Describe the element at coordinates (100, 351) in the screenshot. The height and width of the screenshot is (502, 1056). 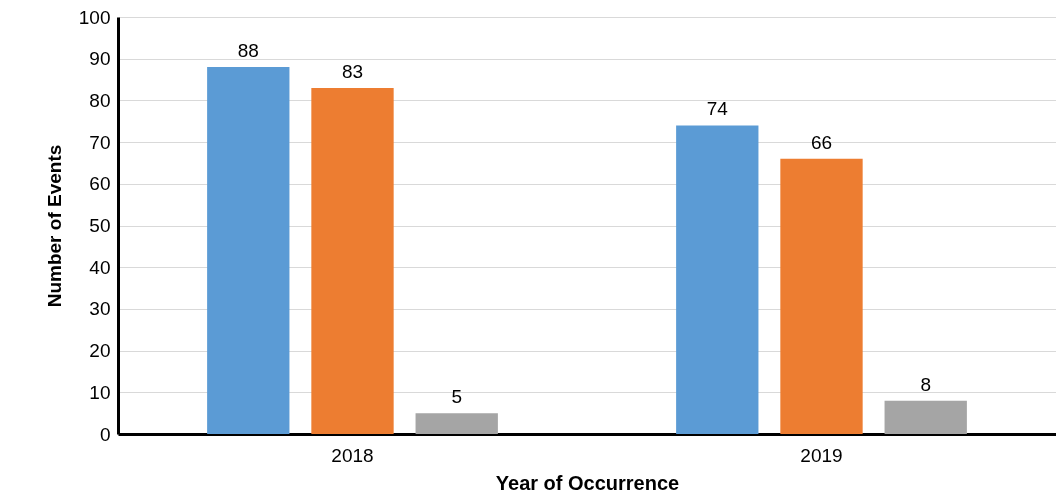
I see `y-tick-label: 20` at that location.